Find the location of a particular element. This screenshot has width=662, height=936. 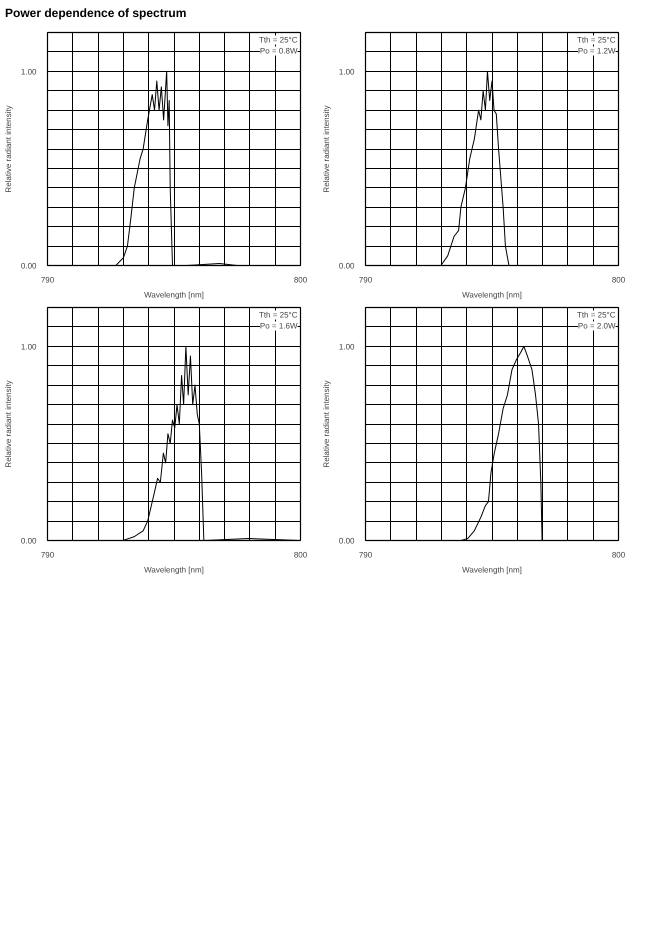

annotation: Po = 1.2W is located at coordinates (597, 51).